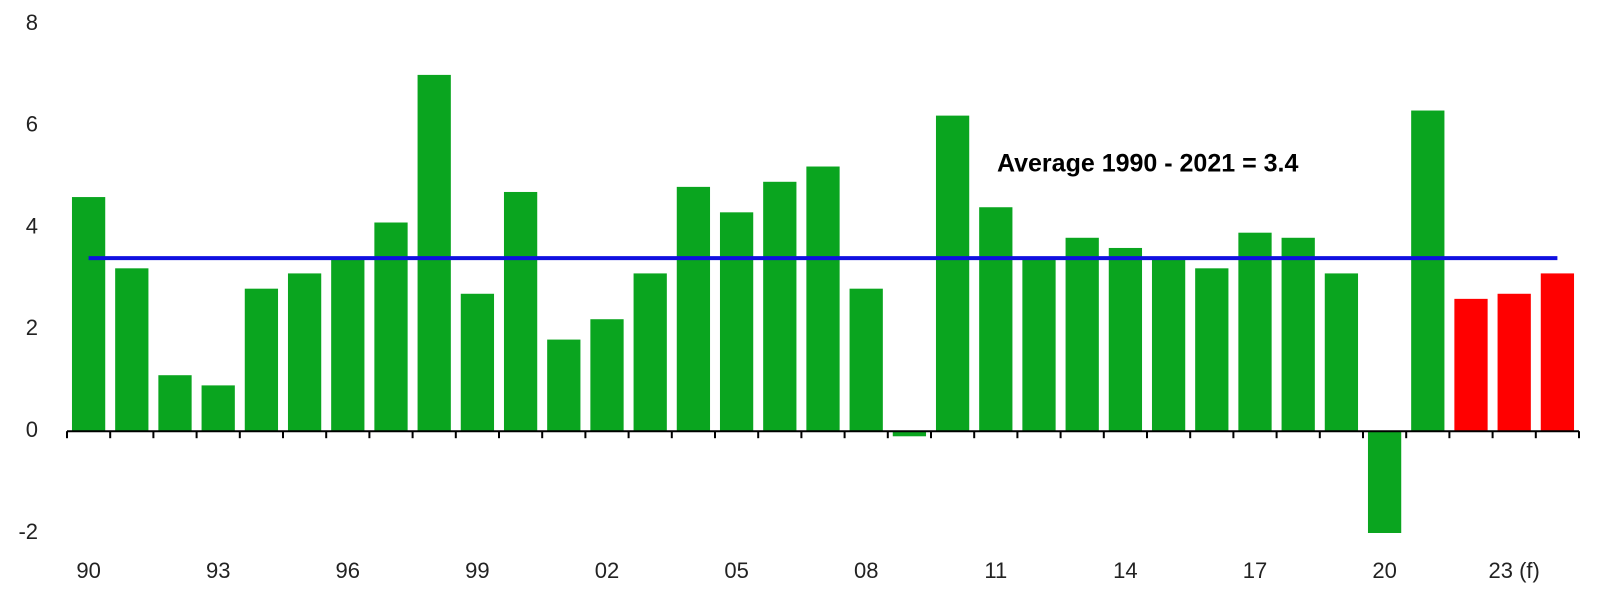 Image resolution: width=1606 pixels, height=600 pixels. Describe the element at coordinates (866, 570) in the screenshot. I see `x-tick-label: 08` at that location.